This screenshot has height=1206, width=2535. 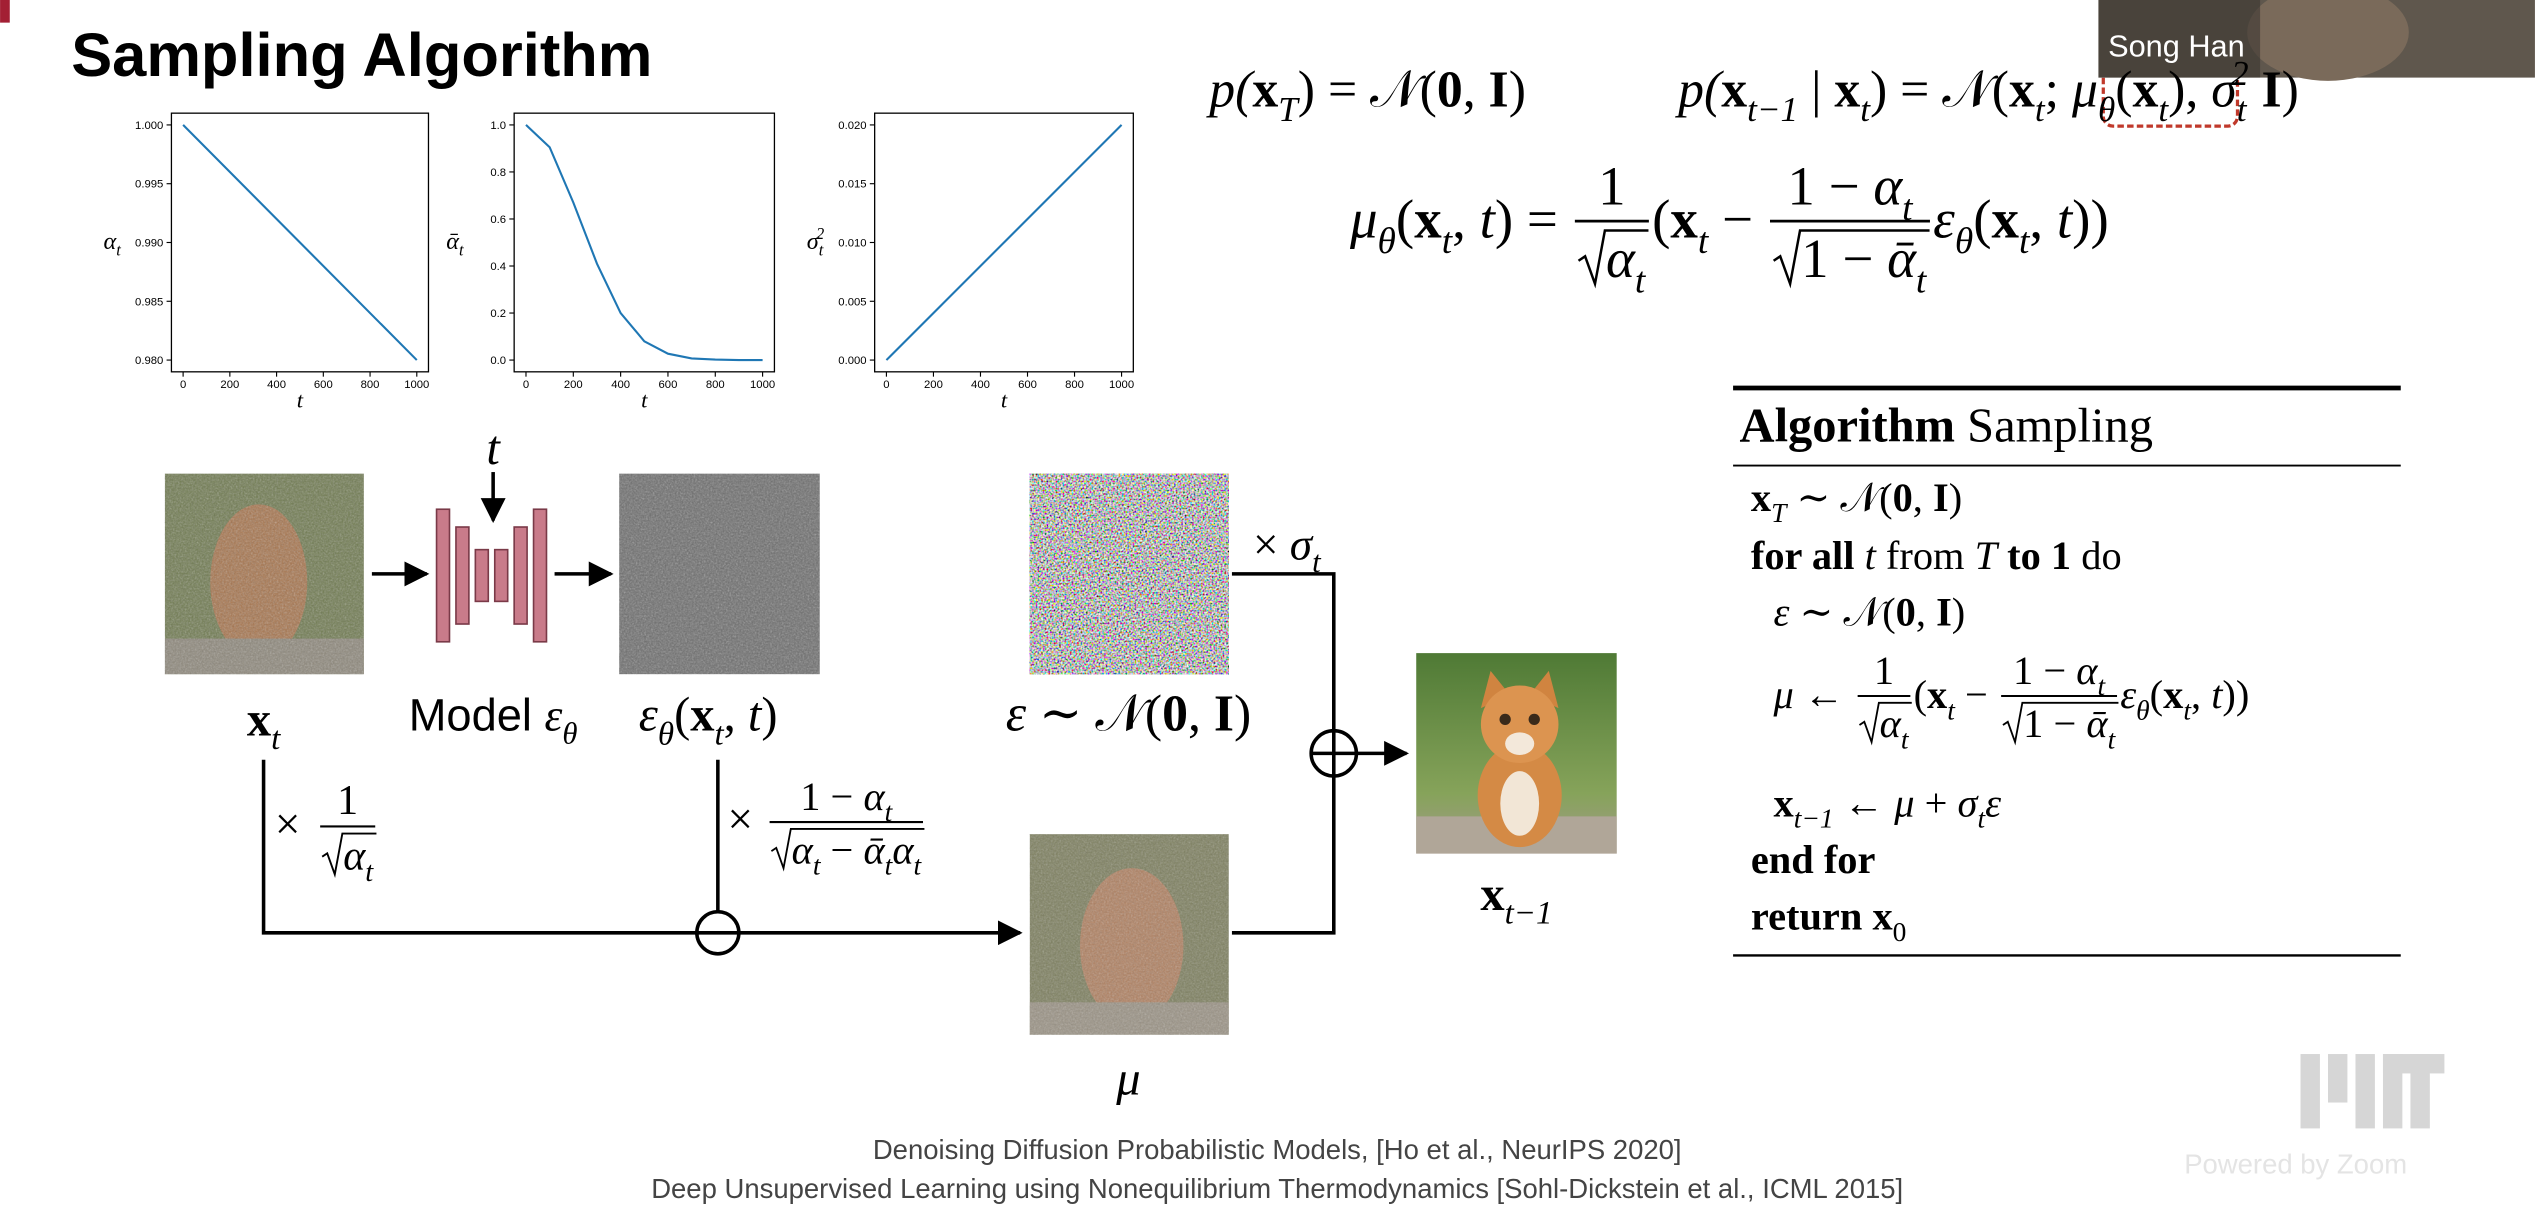 I want to click on math-part: −, so click(x=1976, y=694).